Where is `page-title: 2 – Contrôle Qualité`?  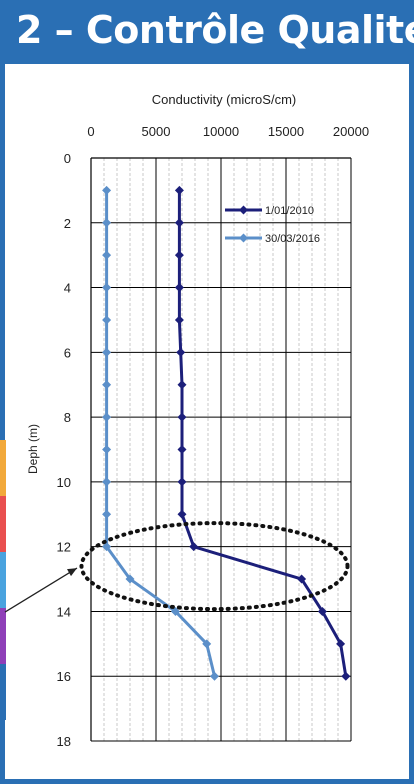
page-title: 2 – Contrôle Qualité is located at coordinates (215, 30).